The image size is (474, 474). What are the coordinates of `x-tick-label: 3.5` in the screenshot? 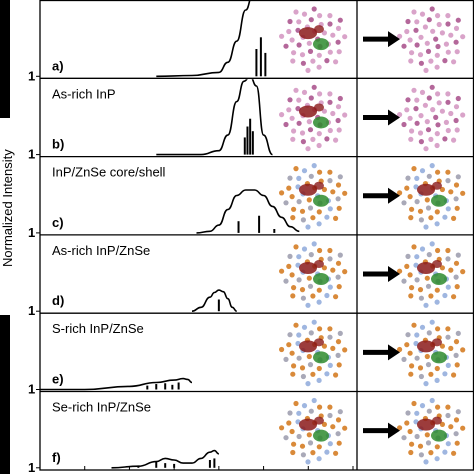 It's located at (263, 473).